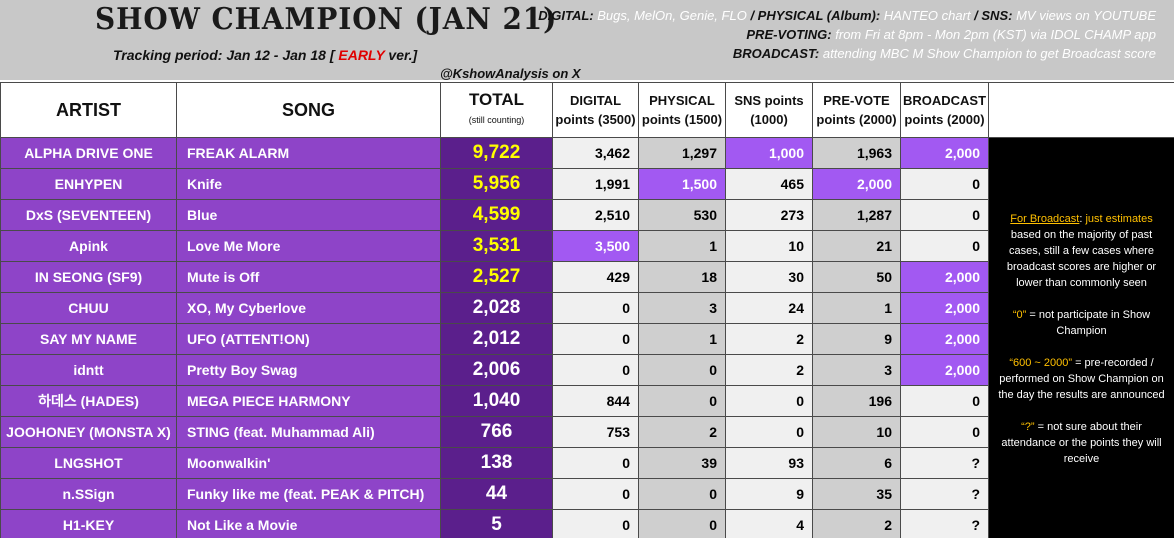 The height and width of the screenshot is (538, 1174). I want to click on early-label: EARLY, so click(361, 55).